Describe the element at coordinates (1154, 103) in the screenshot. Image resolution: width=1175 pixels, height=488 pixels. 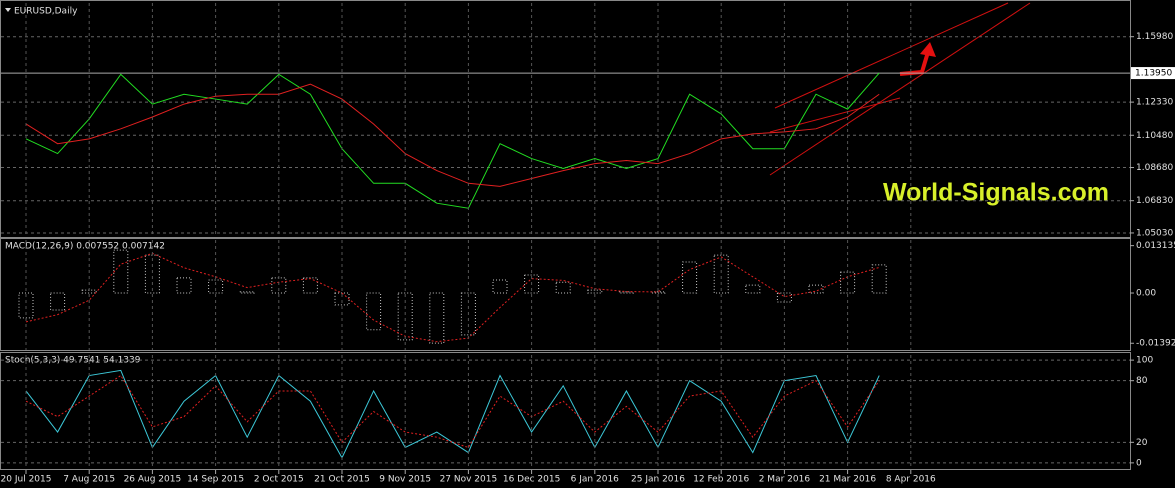
I see `y-tick-label: 1.12330` at that location.